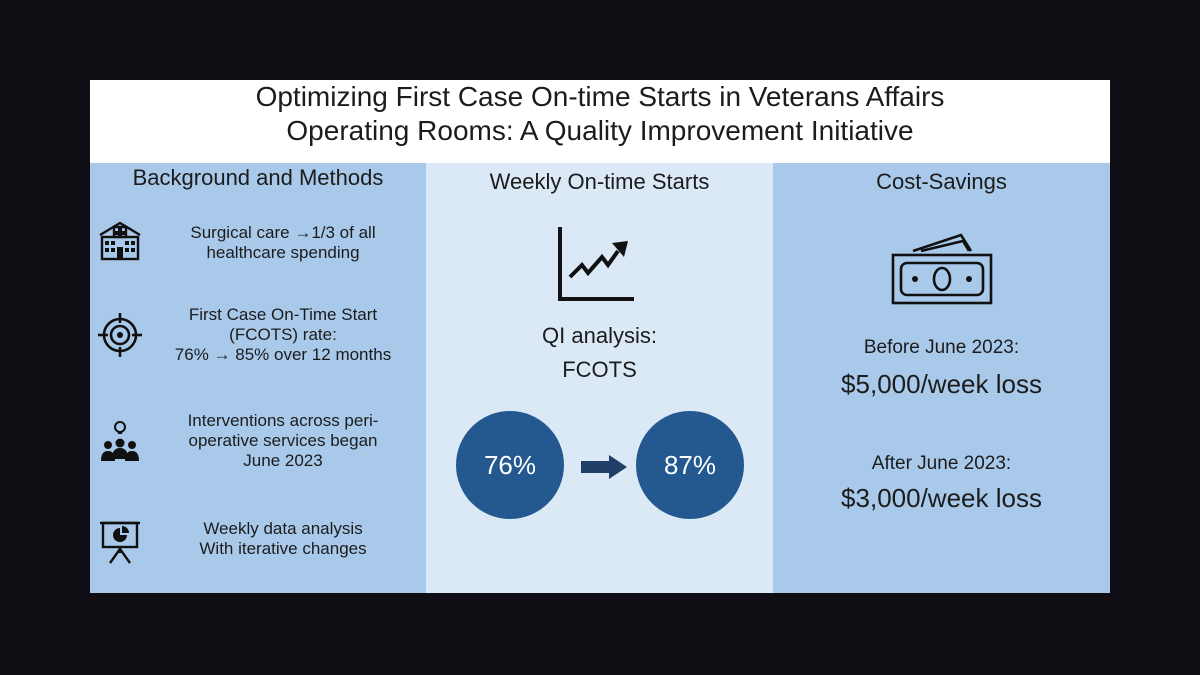  I want to click on weekly-analysis-line-1: Weekly data analysis, so click(283, 528).